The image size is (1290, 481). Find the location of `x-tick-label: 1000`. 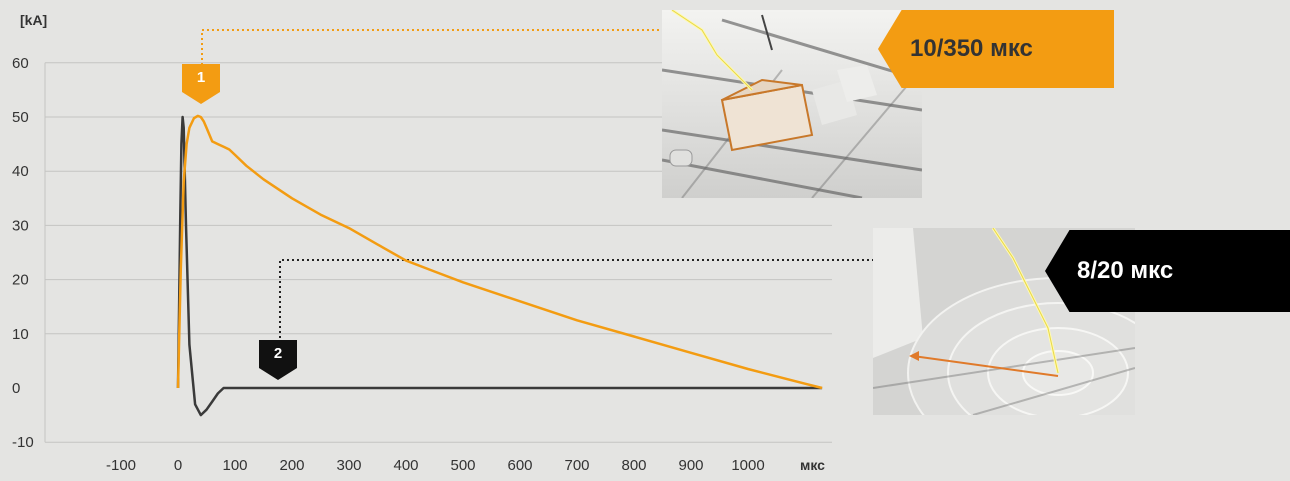

x-tick-label: 1000 is located at coordinates (747, 465).